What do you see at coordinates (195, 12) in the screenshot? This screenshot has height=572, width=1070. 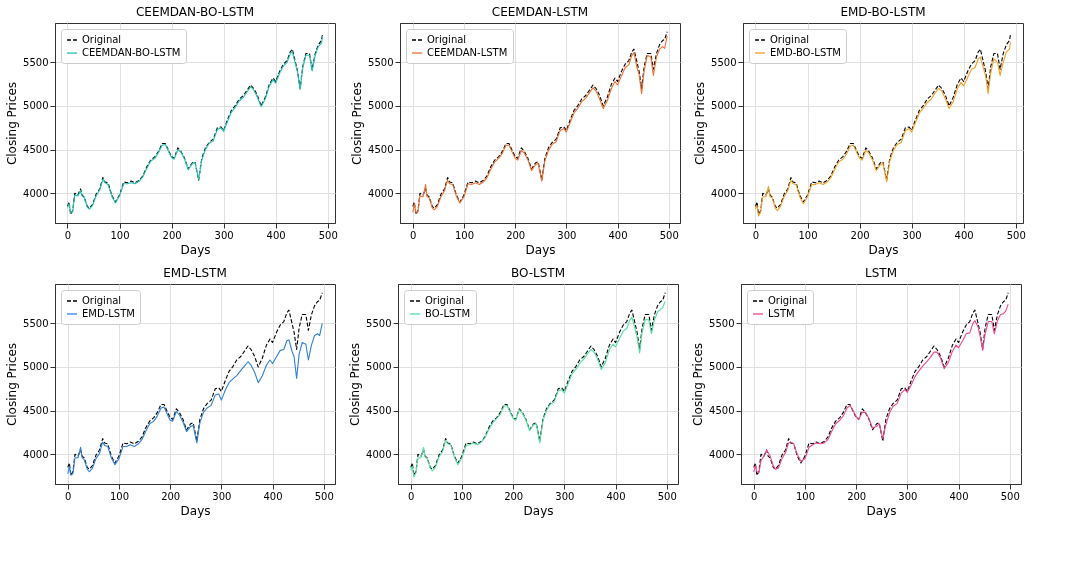 I see `chart-title: CEEMDAN-BO-LSTM` at bounding box center [195, 12].